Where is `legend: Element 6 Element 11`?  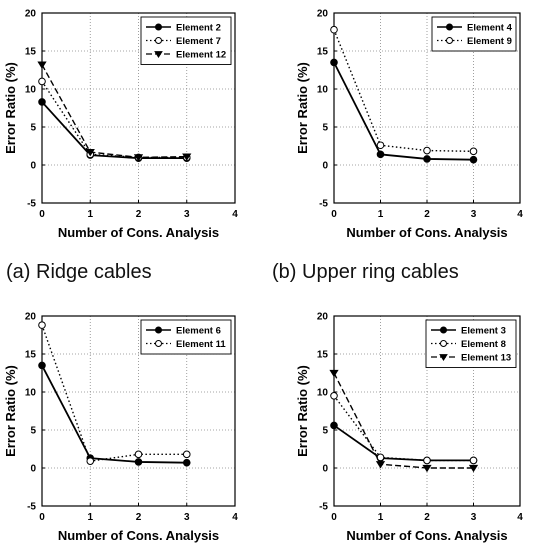 legend: Element 6 Element 11 is located at coordinates (186, 337).